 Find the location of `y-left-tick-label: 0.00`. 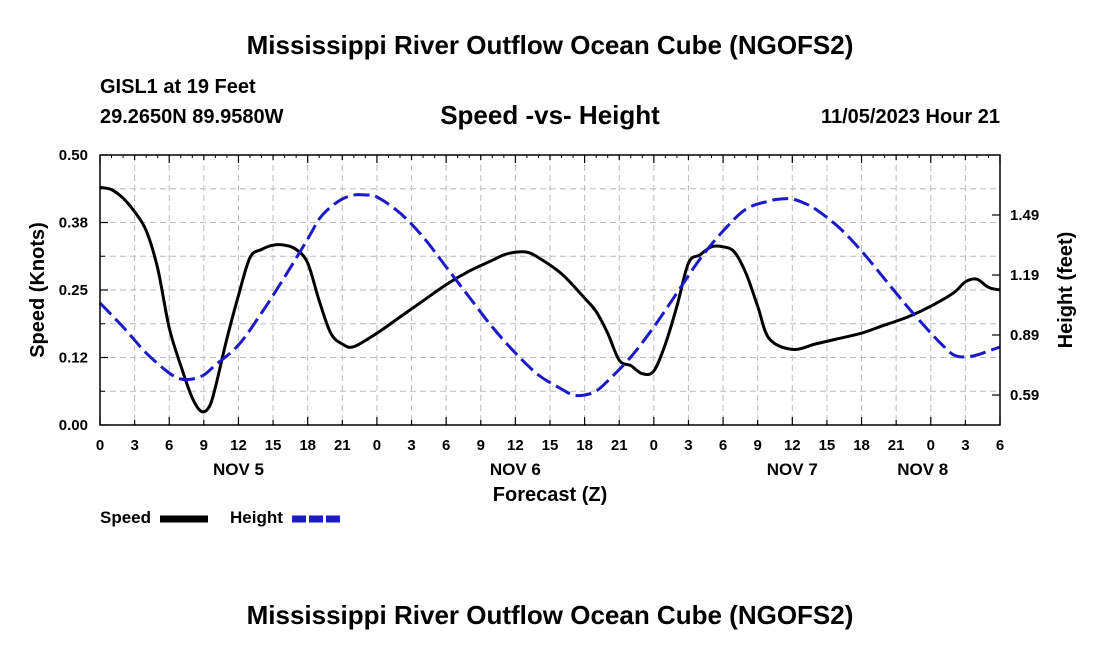

y-left-tick-label: 0.00 is located at coordinates (73, 425).